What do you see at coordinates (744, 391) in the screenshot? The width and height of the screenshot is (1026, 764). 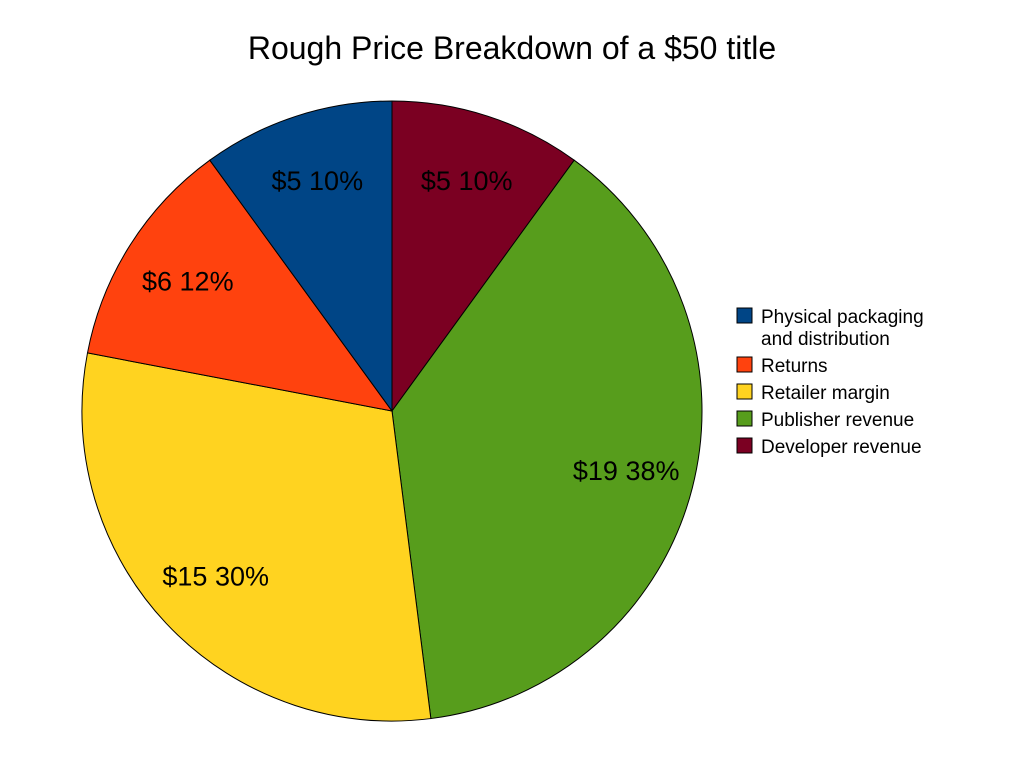 I see `legend-swatch-retailer-margin` at bounding box center [744, 391].